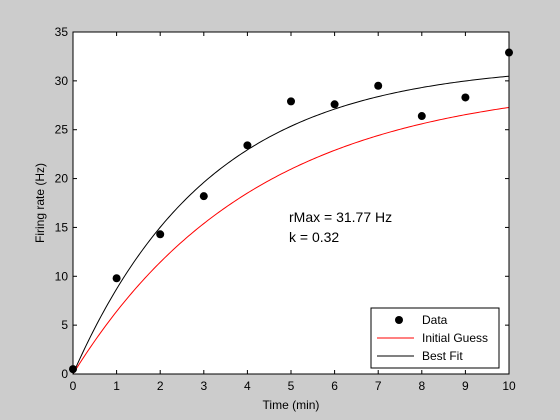 Image resolution: width=560 pixels, height=420 pixels. Describe the element at coordinates (73, 386) in the screenshot. I see `x-tick-label: 0` at that location.